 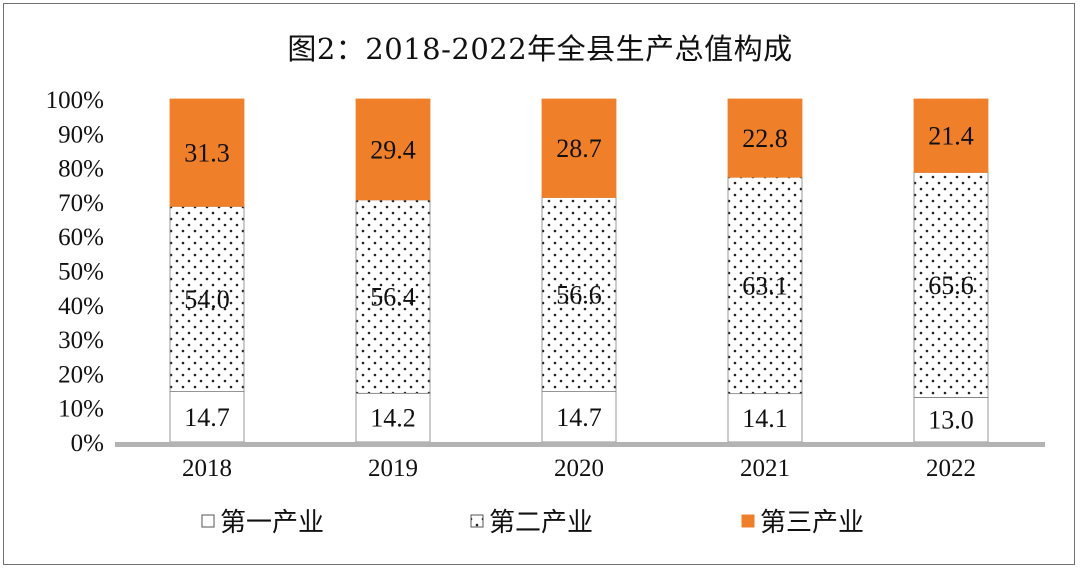 I want to click on y-tick-label: 70%, so click(x=81, y=203).